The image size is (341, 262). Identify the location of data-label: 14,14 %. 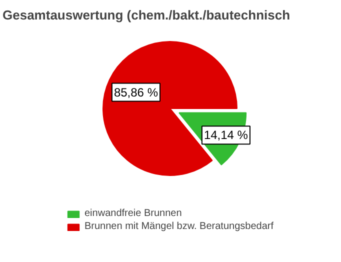
(226, 135).